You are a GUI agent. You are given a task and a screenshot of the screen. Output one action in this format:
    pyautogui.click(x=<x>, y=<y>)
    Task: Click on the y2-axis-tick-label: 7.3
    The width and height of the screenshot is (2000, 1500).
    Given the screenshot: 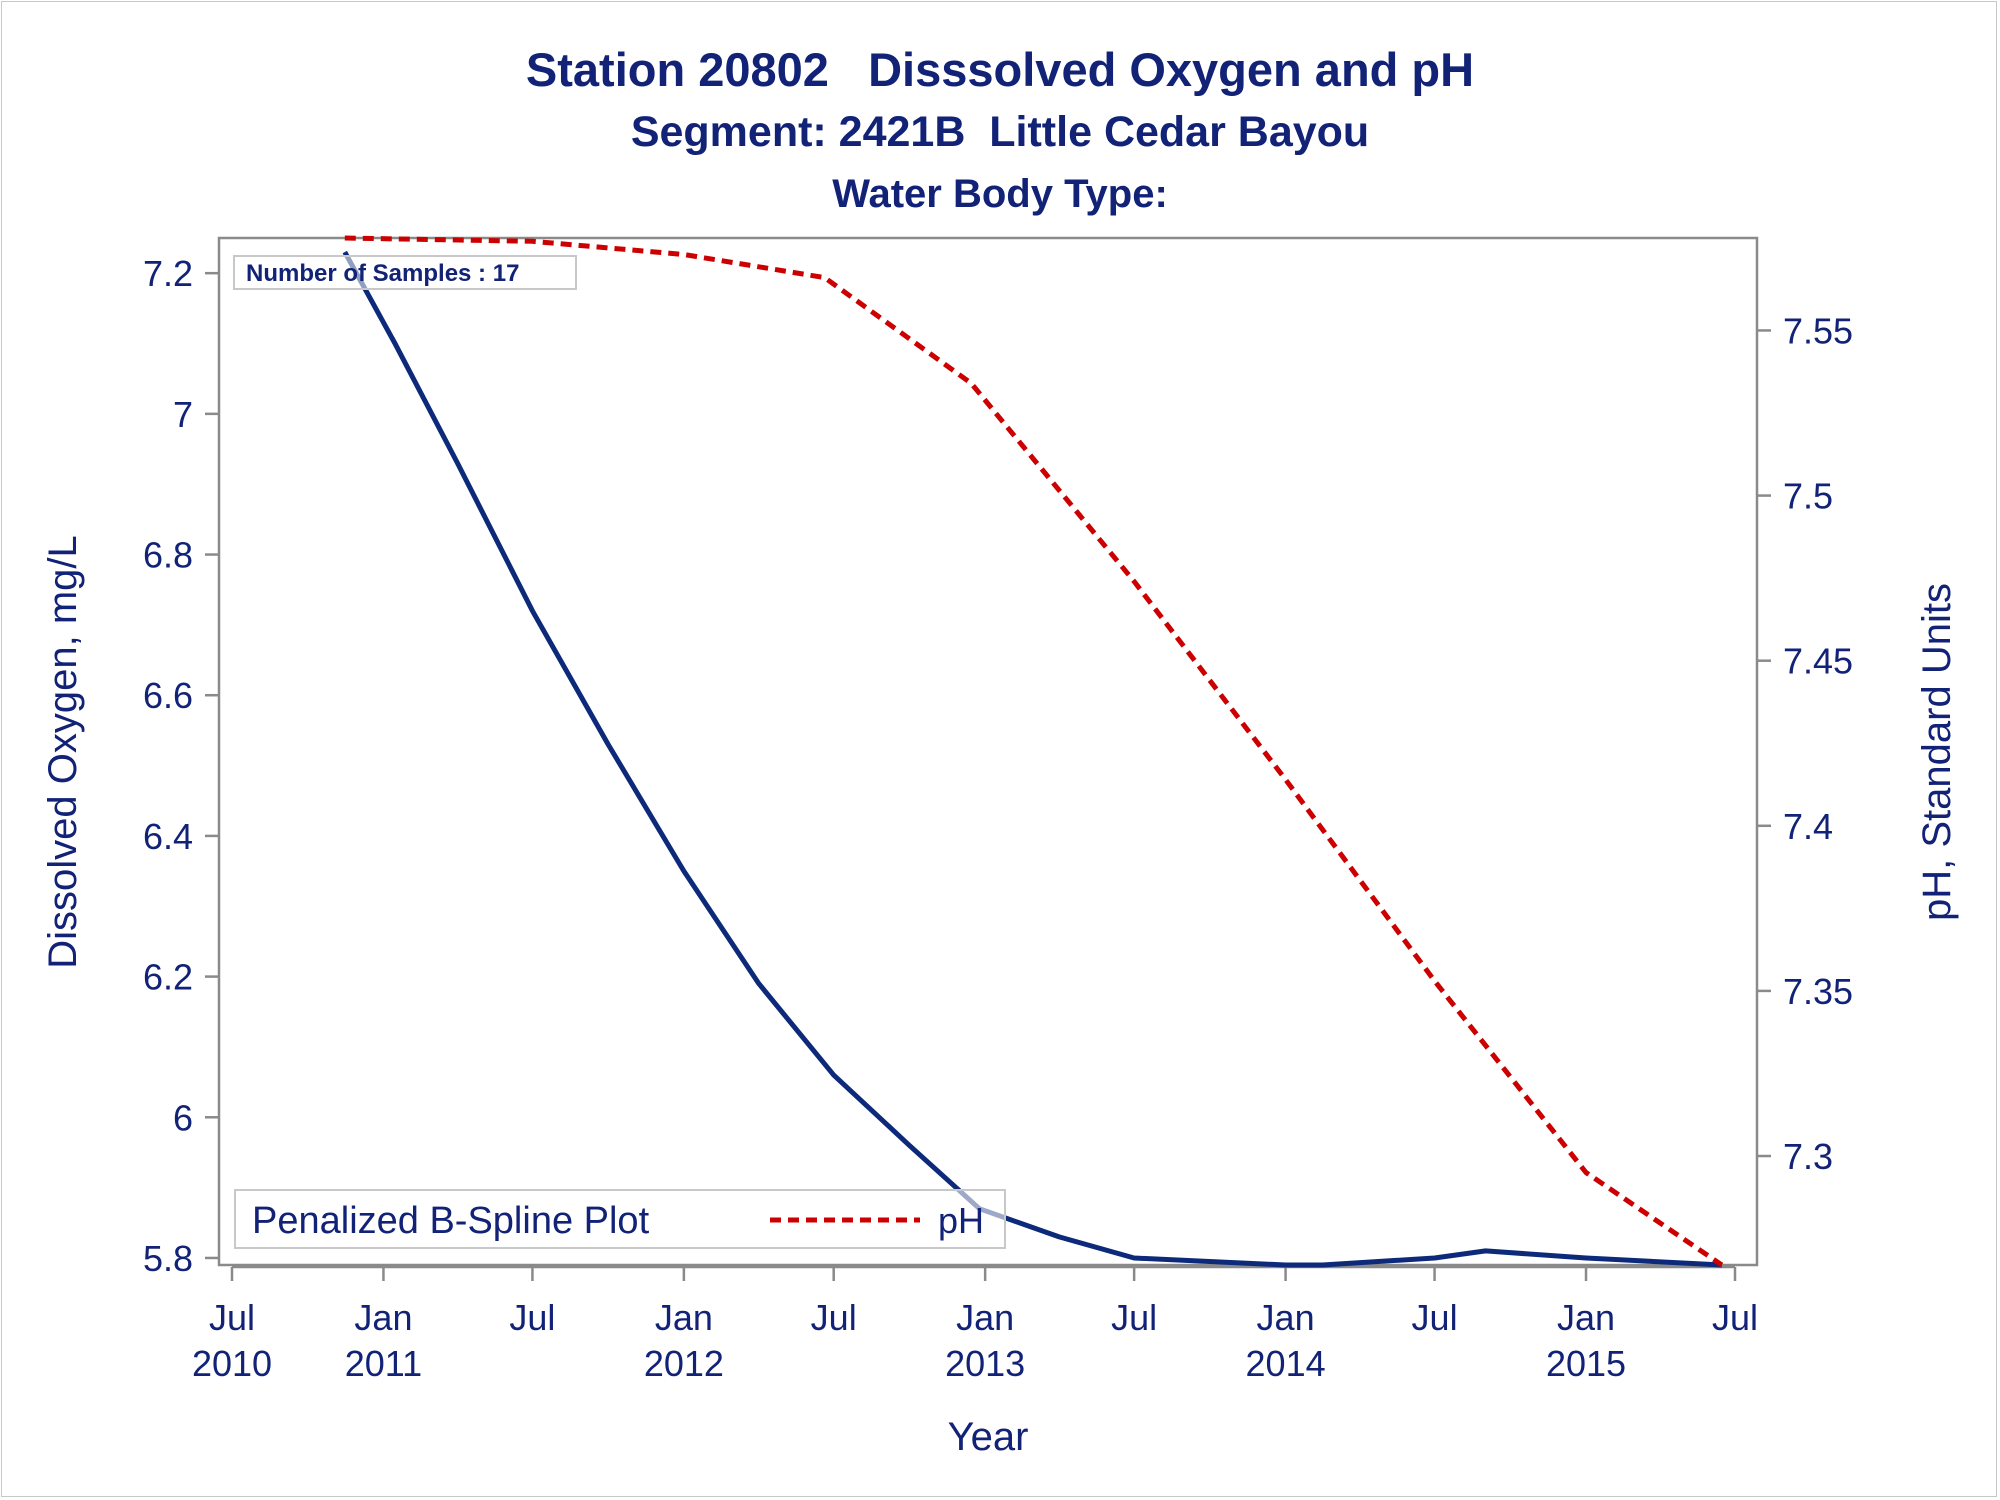 What is the action you would take?
    pyautogui.click(x=1808, y=1156)
    